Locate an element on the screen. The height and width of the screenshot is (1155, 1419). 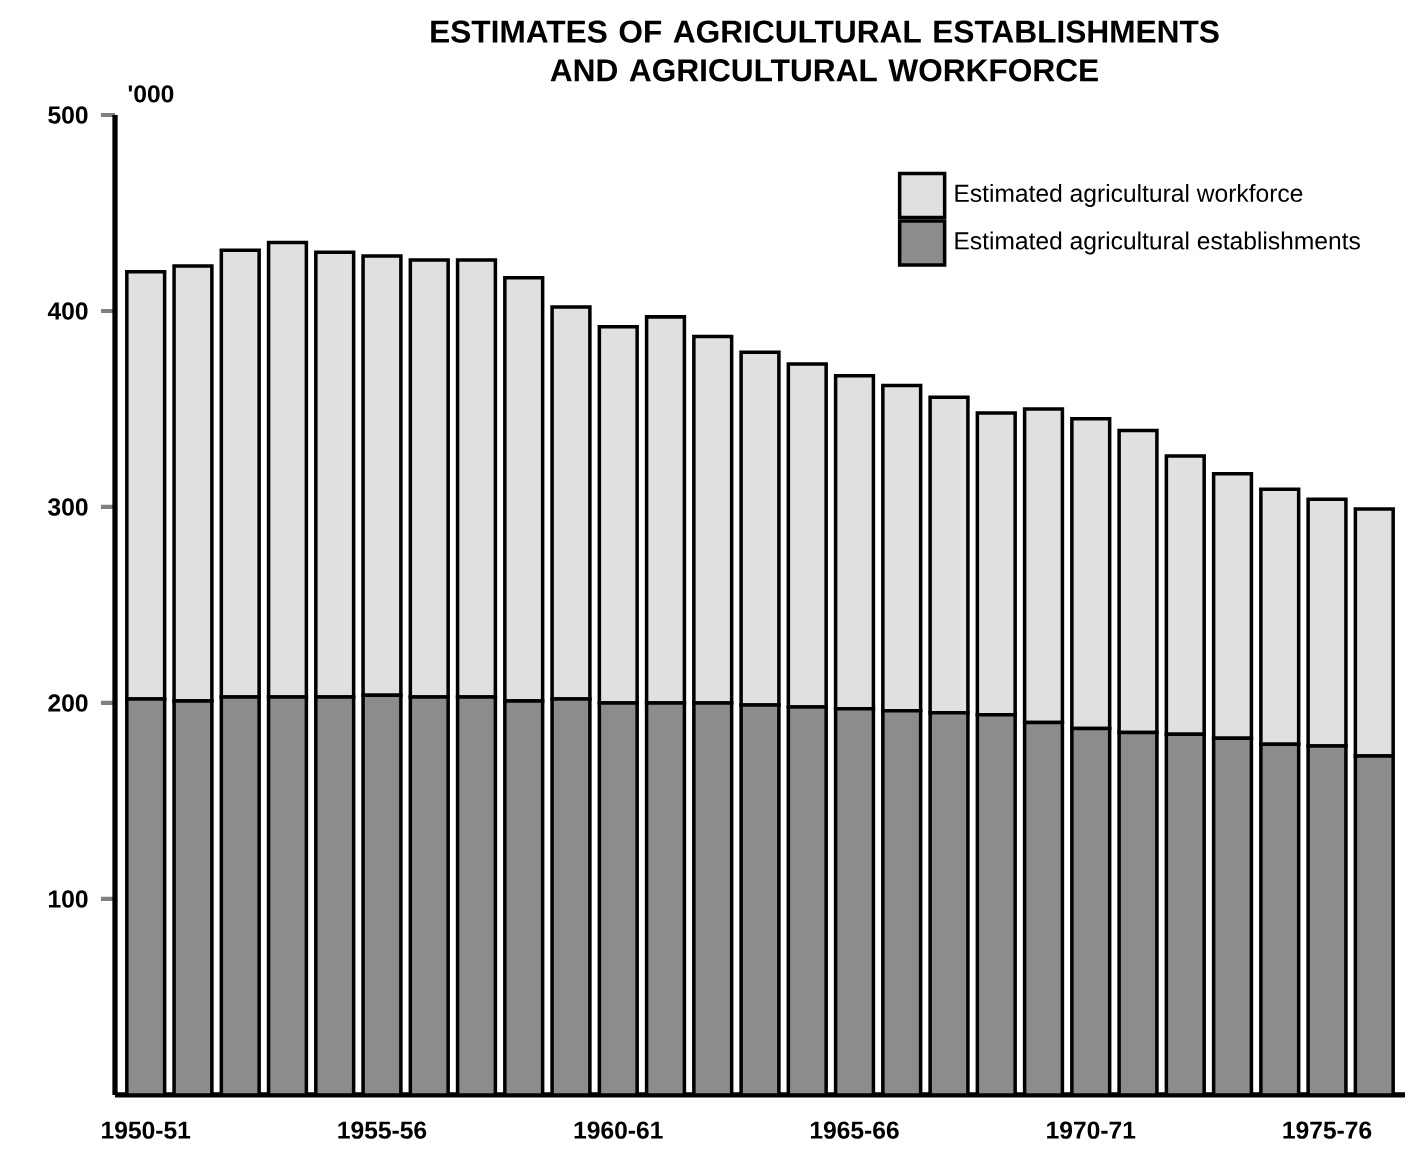
y-tick-label: 500 is located at coordinates (68, 115).